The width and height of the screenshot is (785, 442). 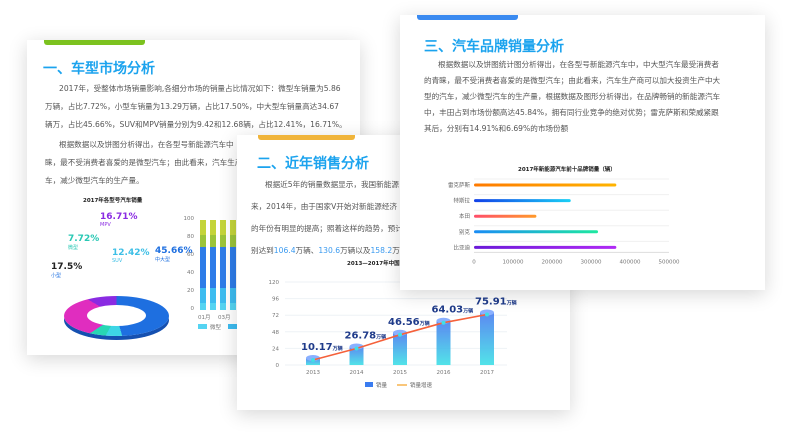 I want to click on text-line: 别达到106.4万辆、130.6万辆以及158.2万辆, so click(x=329, y=251).